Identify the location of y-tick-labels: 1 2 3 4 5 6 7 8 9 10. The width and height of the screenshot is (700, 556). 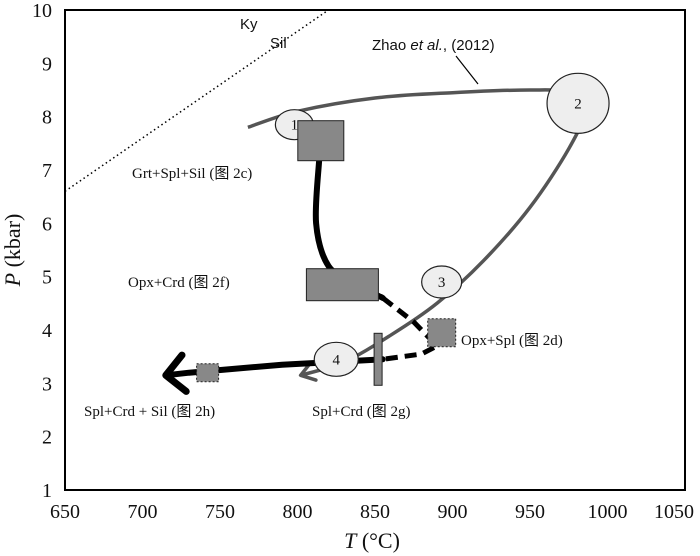
(42, 251).